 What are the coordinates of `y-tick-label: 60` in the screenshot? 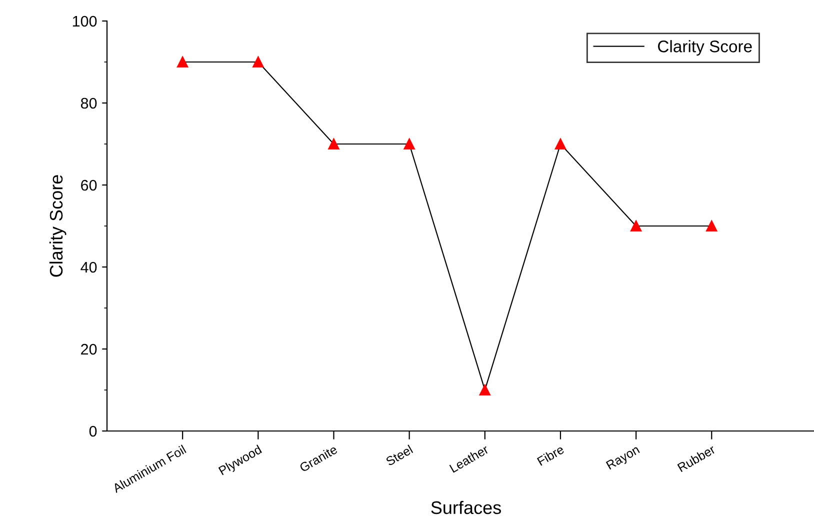 It's located at (89, 185).